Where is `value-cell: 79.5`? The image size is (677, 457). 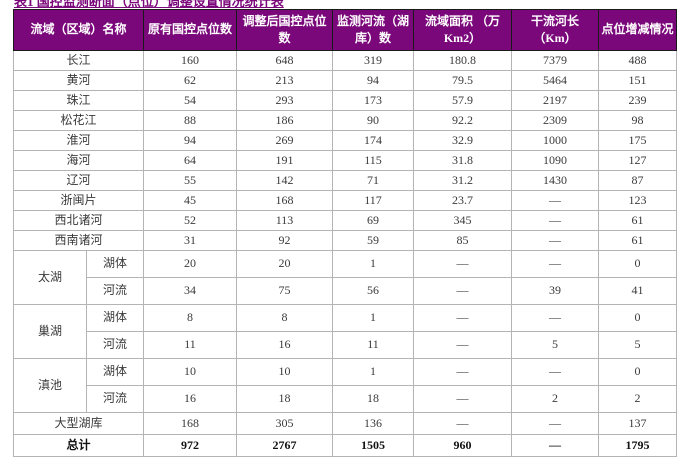 value-cell: 79.5 is located at coordinates (463, 80).